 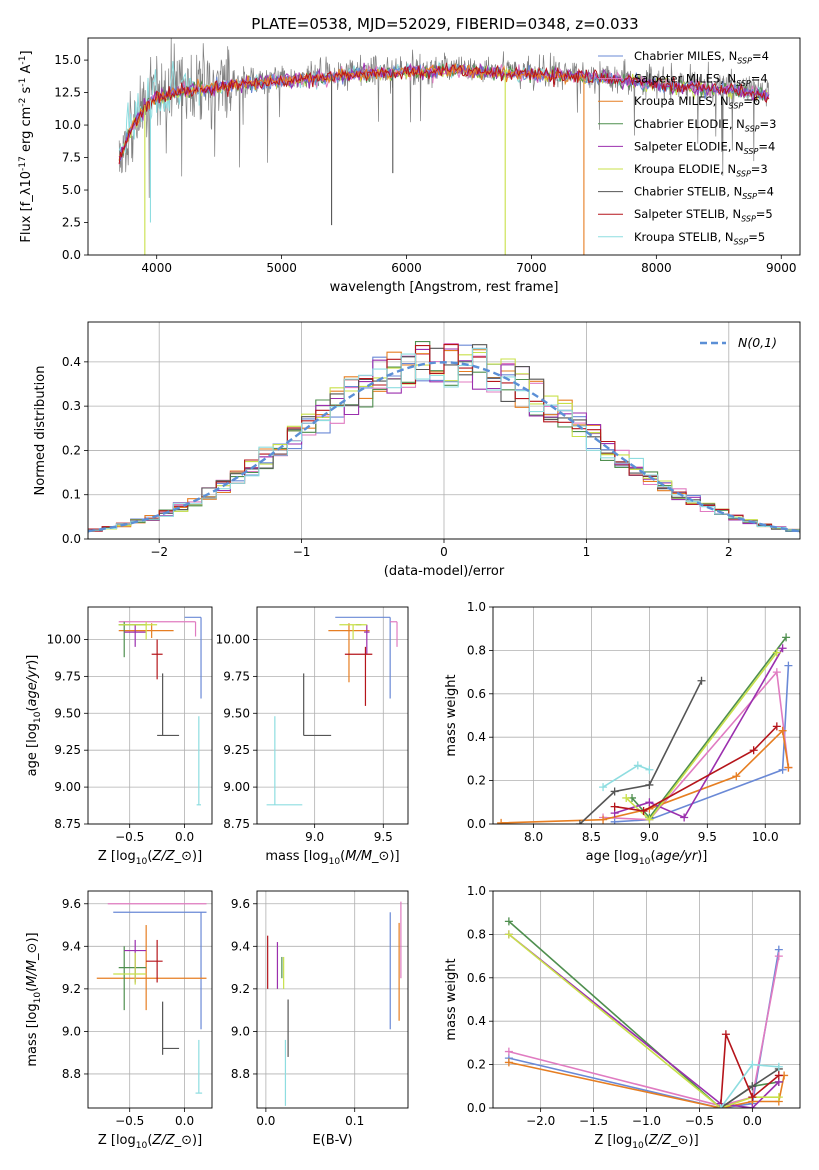 I want to click on legend-label: Chabrier MILES, NSSP=4, so click(x=701, y=57).